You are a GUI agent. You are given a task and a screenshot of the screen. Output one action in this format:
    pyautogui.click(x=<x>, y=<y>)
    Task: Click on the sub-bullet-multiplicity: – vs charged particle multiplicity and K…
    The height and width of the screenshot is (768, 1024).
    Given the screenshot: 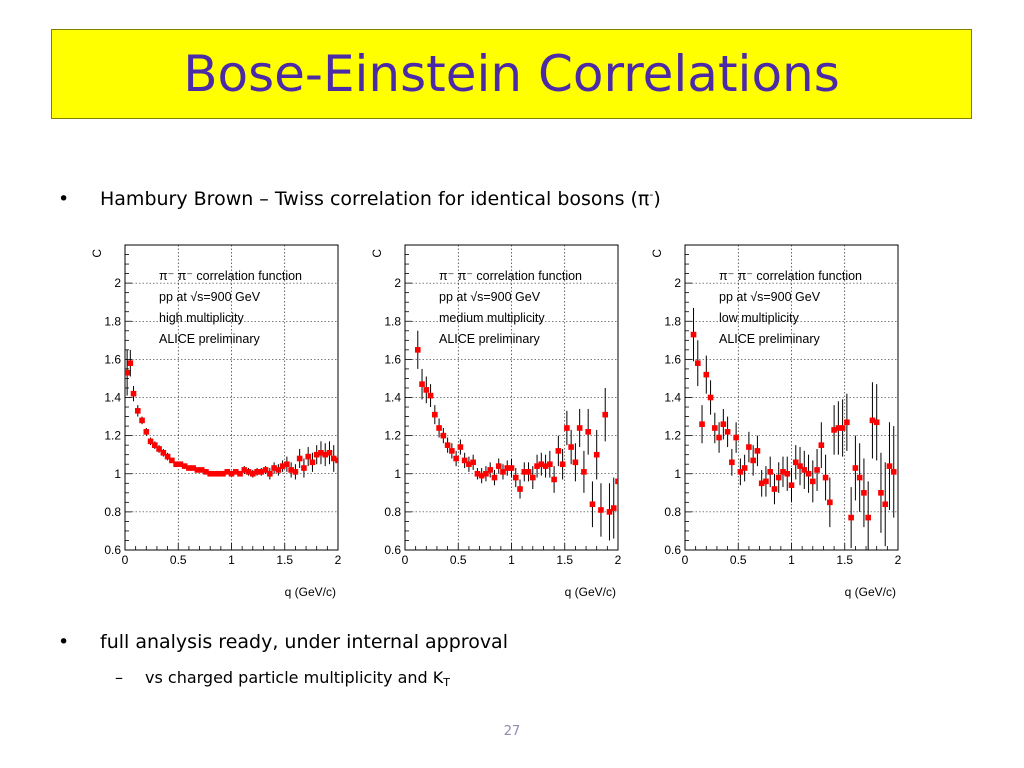 What is the action you would take?
    pyautogui.click(x=282, y=678)
    